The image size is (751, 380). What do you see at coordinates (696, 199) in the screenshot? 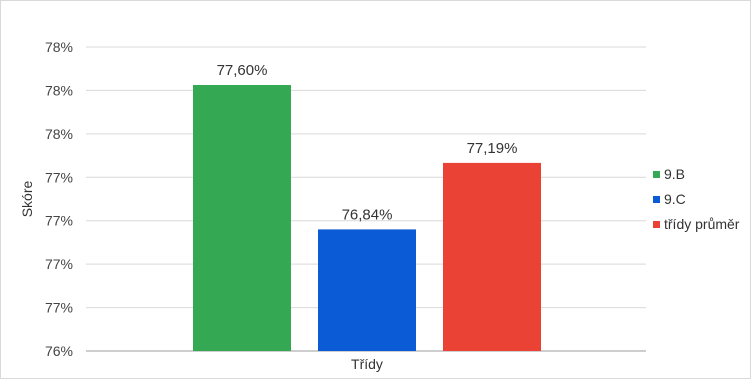
I see `legend: 9.B 9.C třídy průměr` at bounding box center [696, 199].